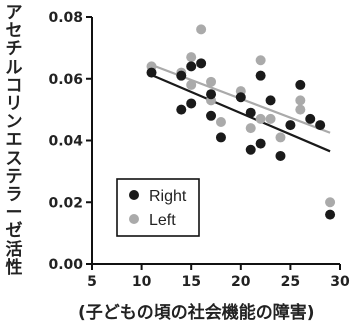 This screenshot has width=356, height=326. I want to click on trend-line-right, so click(241, 113).